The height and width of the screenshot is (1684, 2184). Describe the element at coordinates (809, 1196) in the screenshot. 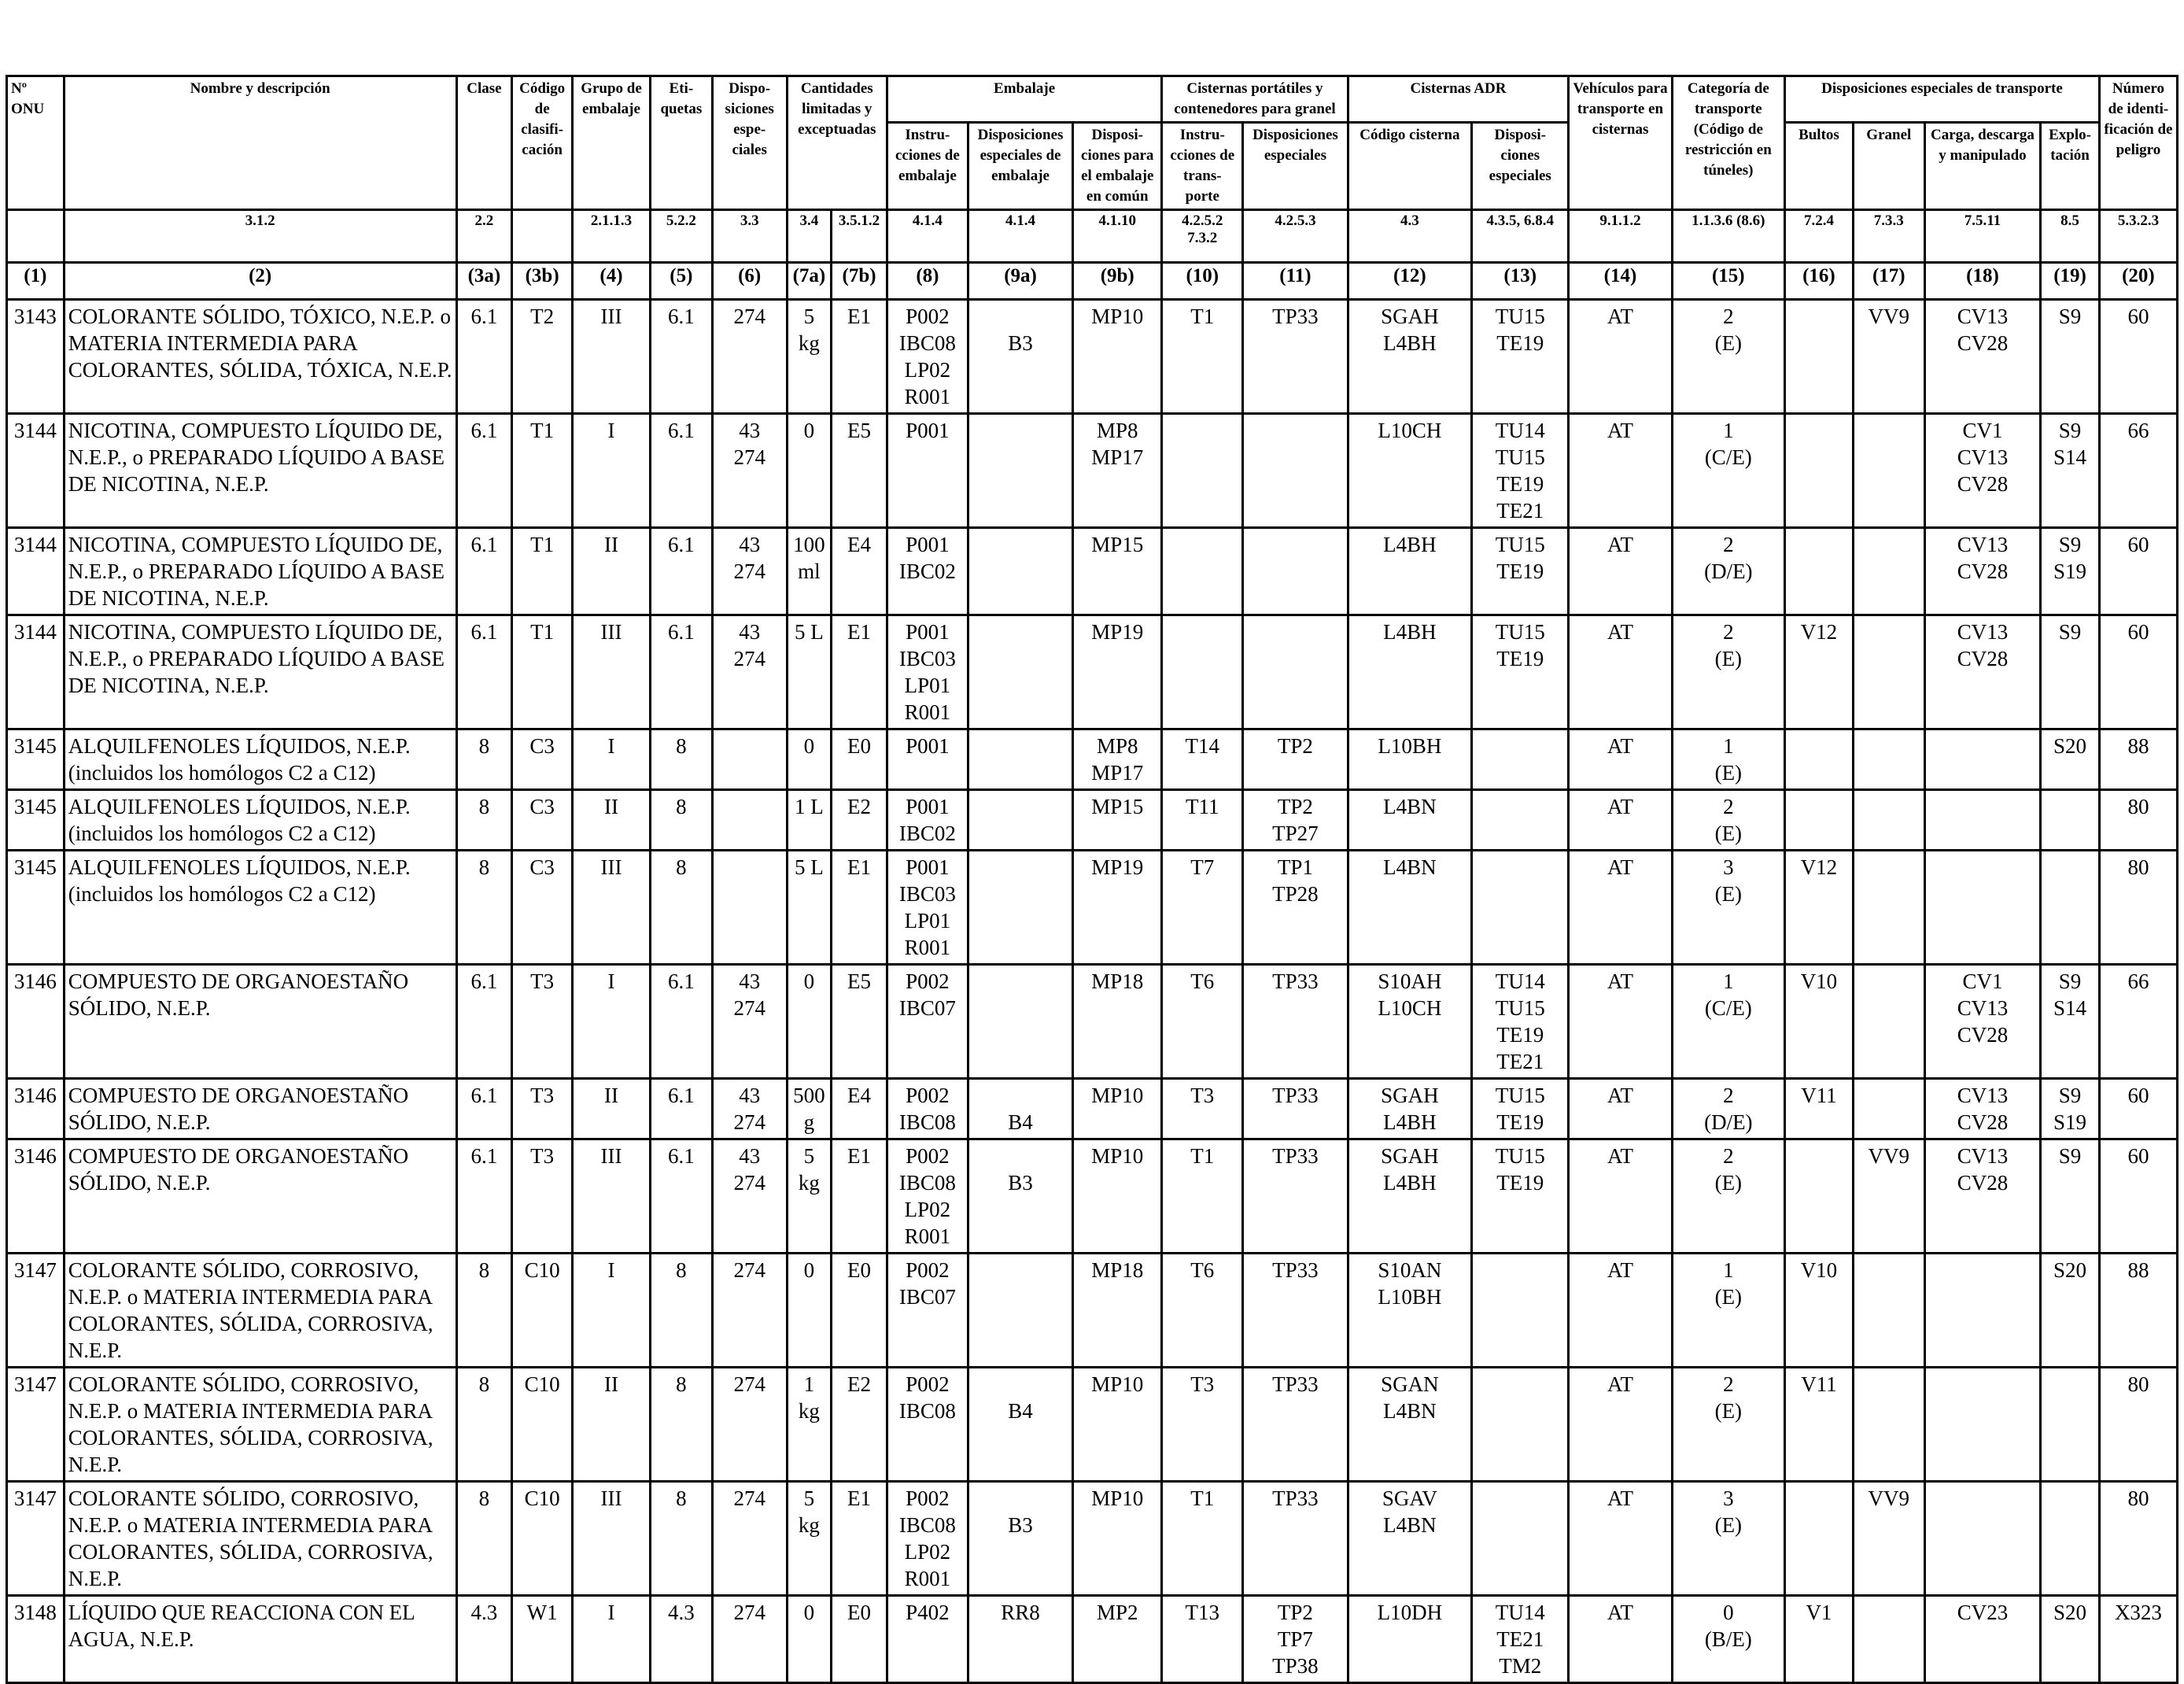

I see `table-cell: 5 kg` at that location.